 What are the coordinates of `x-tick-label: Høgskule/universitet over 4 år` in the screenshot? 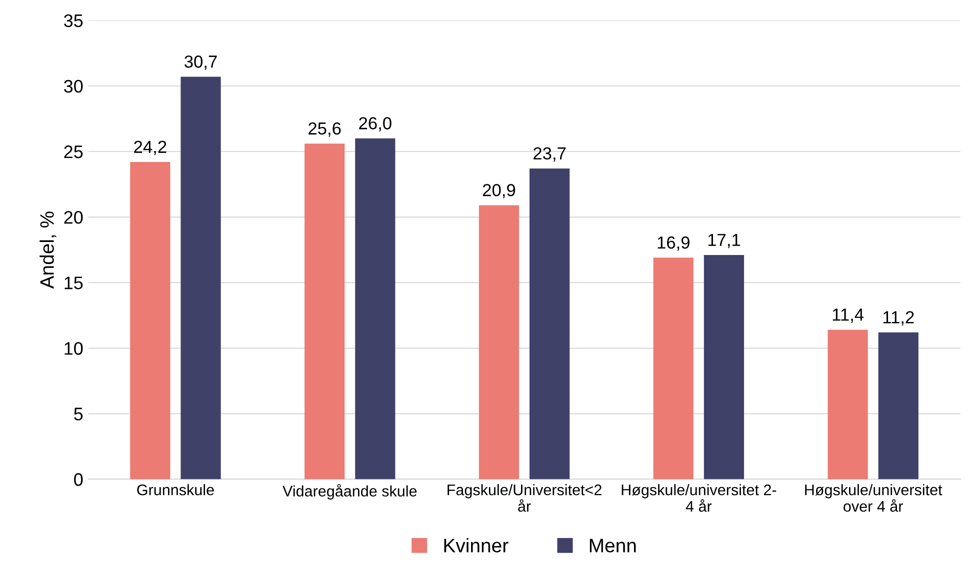 It's located at (873, 498).